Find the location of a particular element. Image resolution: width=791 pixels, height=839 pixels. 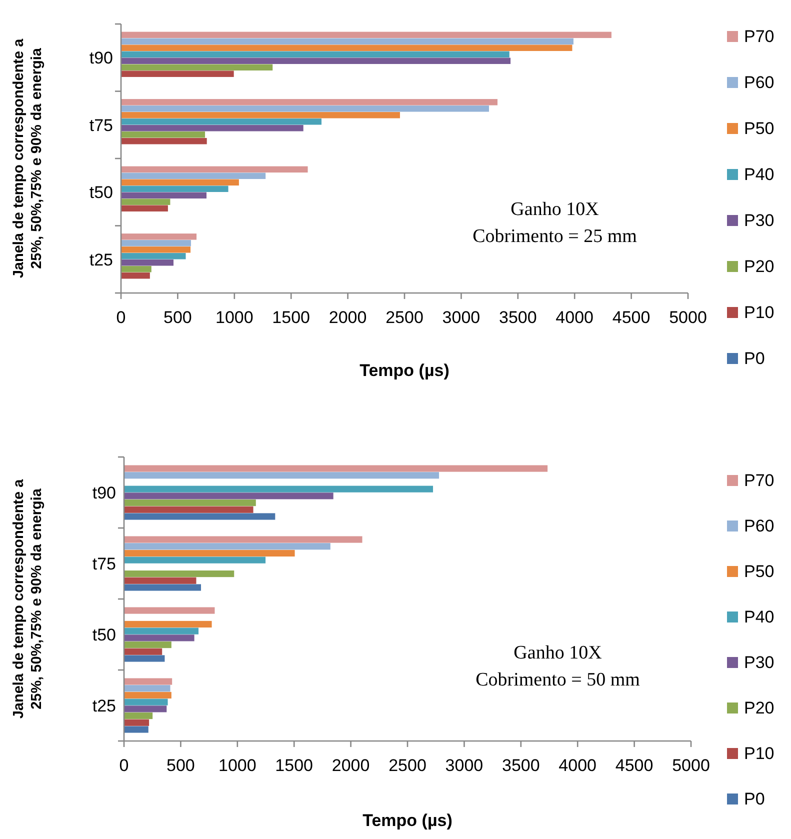

x-tick-label: 2500 is located at coordinates (407, 765).